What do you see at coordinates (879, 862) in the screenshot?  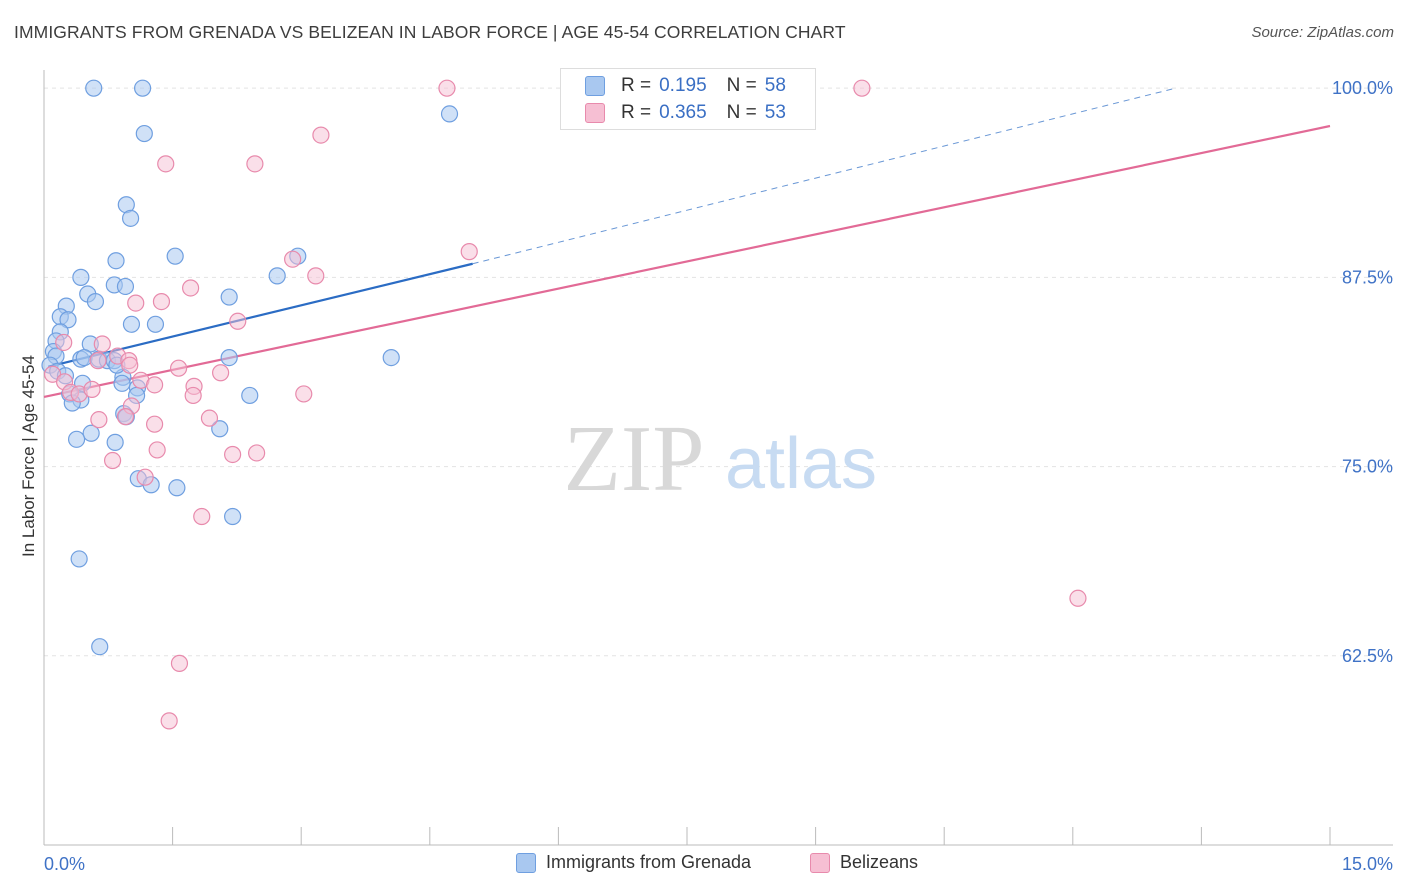 I see `legend-label: Belizeans` at bounding box center [879, 862].